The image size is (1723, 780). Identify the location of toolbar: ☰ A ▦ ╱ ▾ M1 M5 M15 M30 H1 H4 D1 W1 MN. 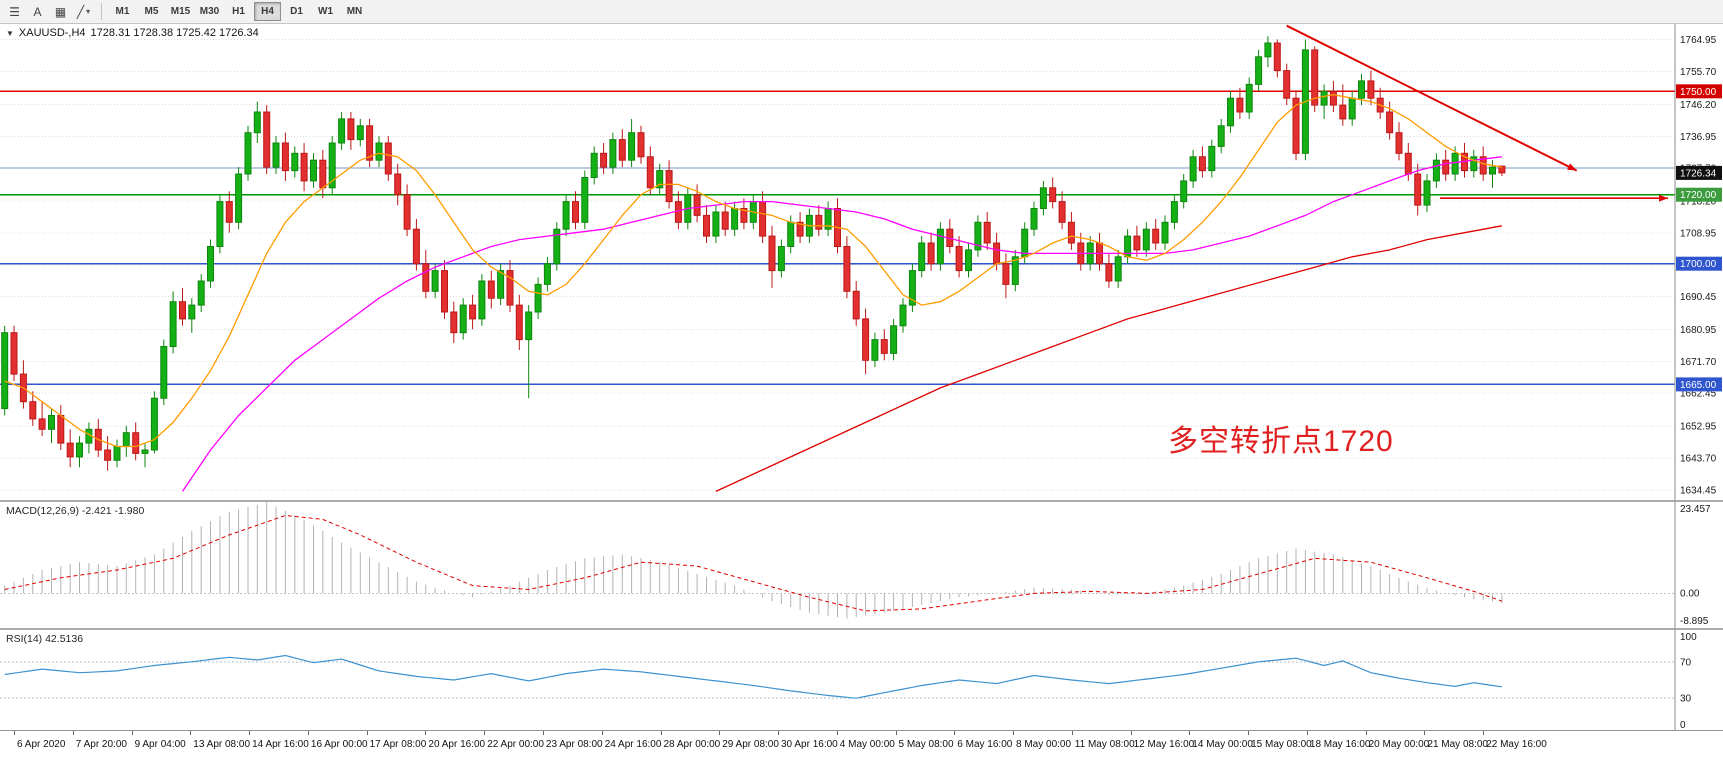
(861, 12).